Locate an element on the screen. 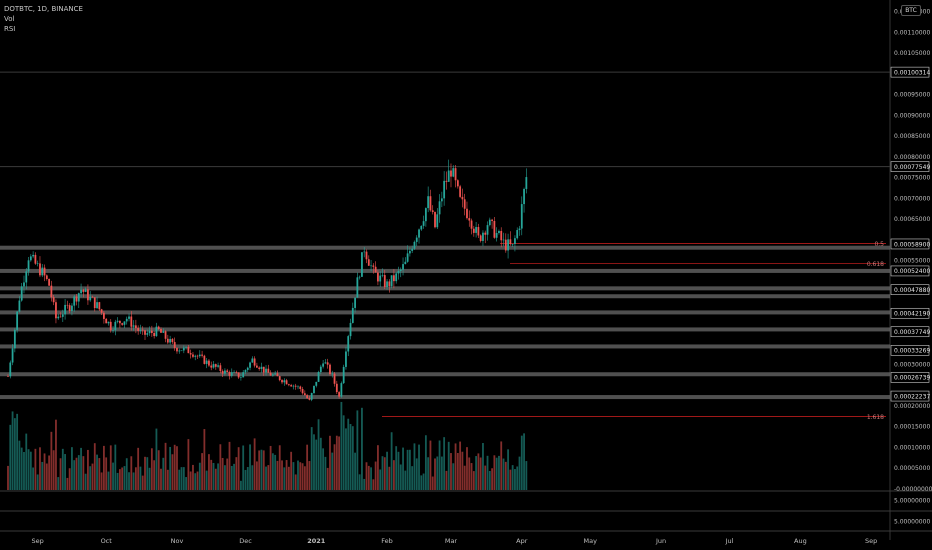 The image size is (932, 550). price-label: 0.00077549 is located at coordinates (912, 167).